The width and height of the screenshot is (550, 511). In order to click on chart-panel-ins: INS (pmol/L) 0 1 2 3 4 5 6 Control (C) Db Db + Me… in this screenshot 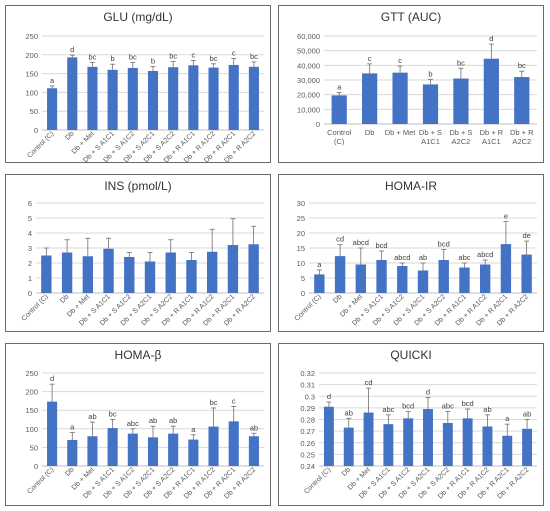, I will do `click(138, 253)`.